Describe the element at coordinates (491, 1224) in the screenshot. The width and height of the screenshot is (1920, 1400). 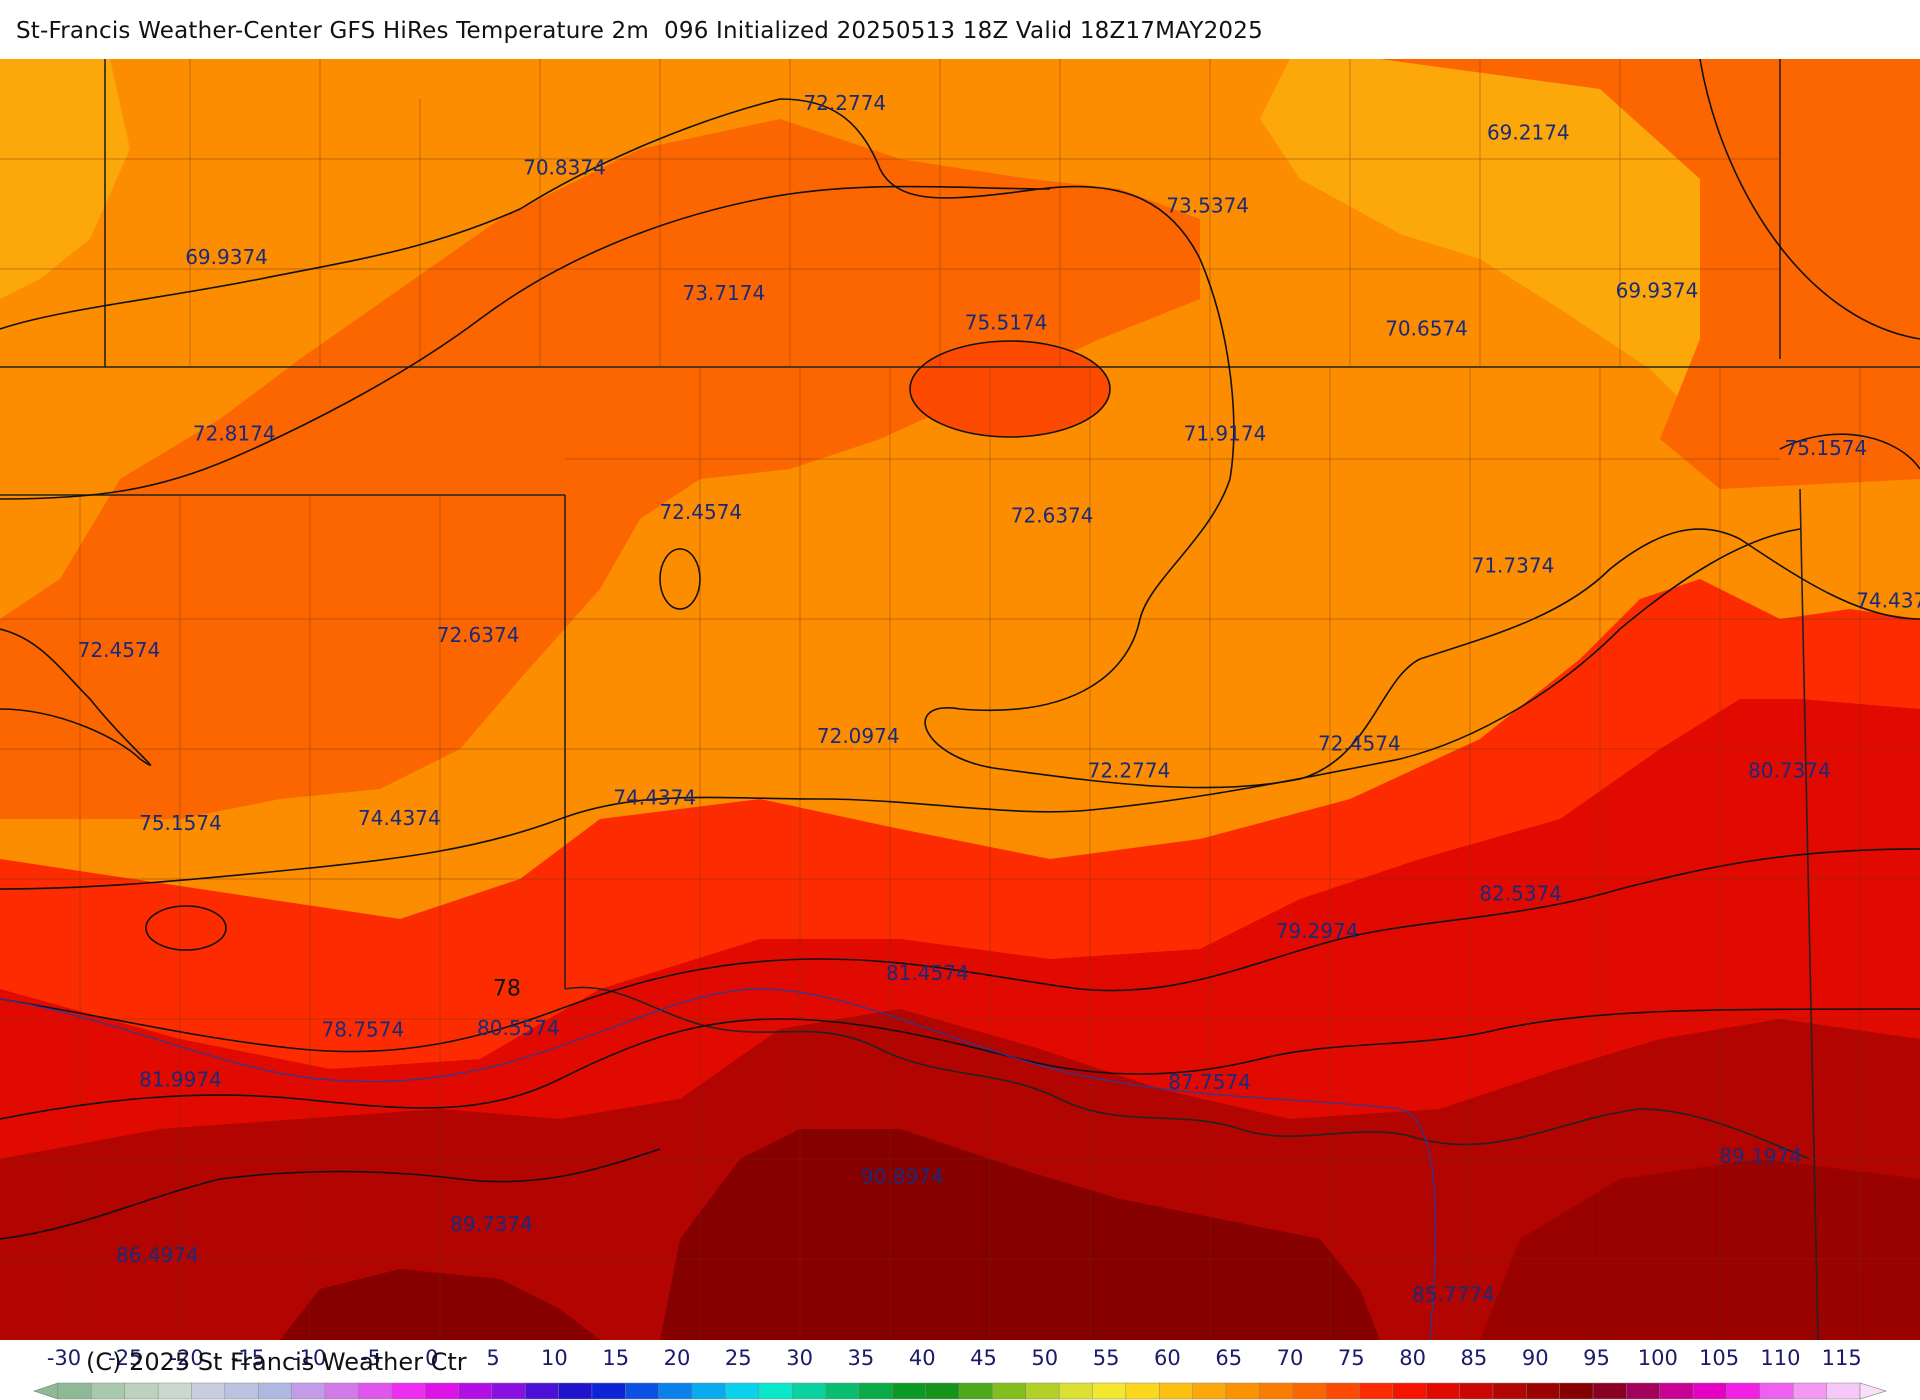
I see `contour-label: 89.7374` at that location.